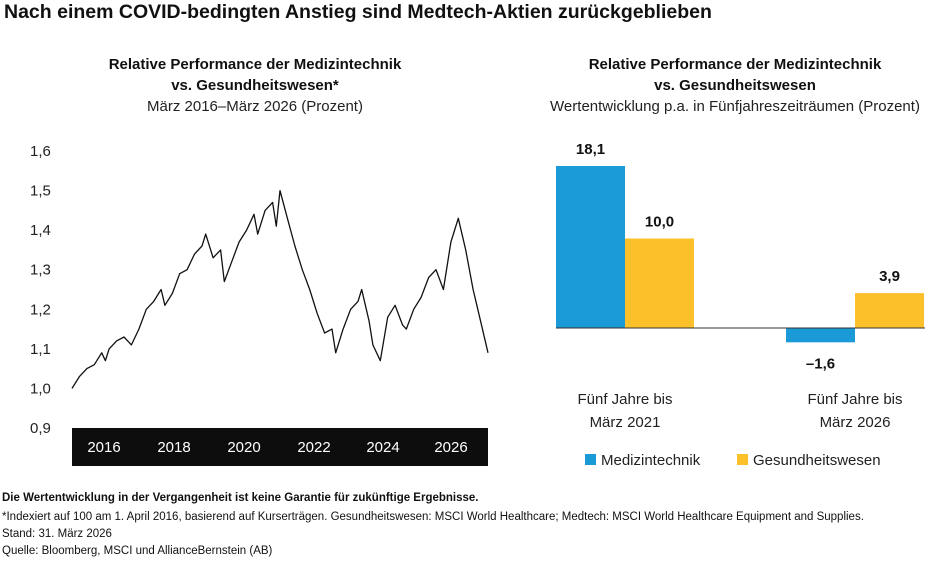 Image resolution: width=940 pixels, height=561 pixels. Describe the element at coordinates (651, 460) in the screenshot. I see `legend-label-medizintechnik: Medizintechnik` at that location.